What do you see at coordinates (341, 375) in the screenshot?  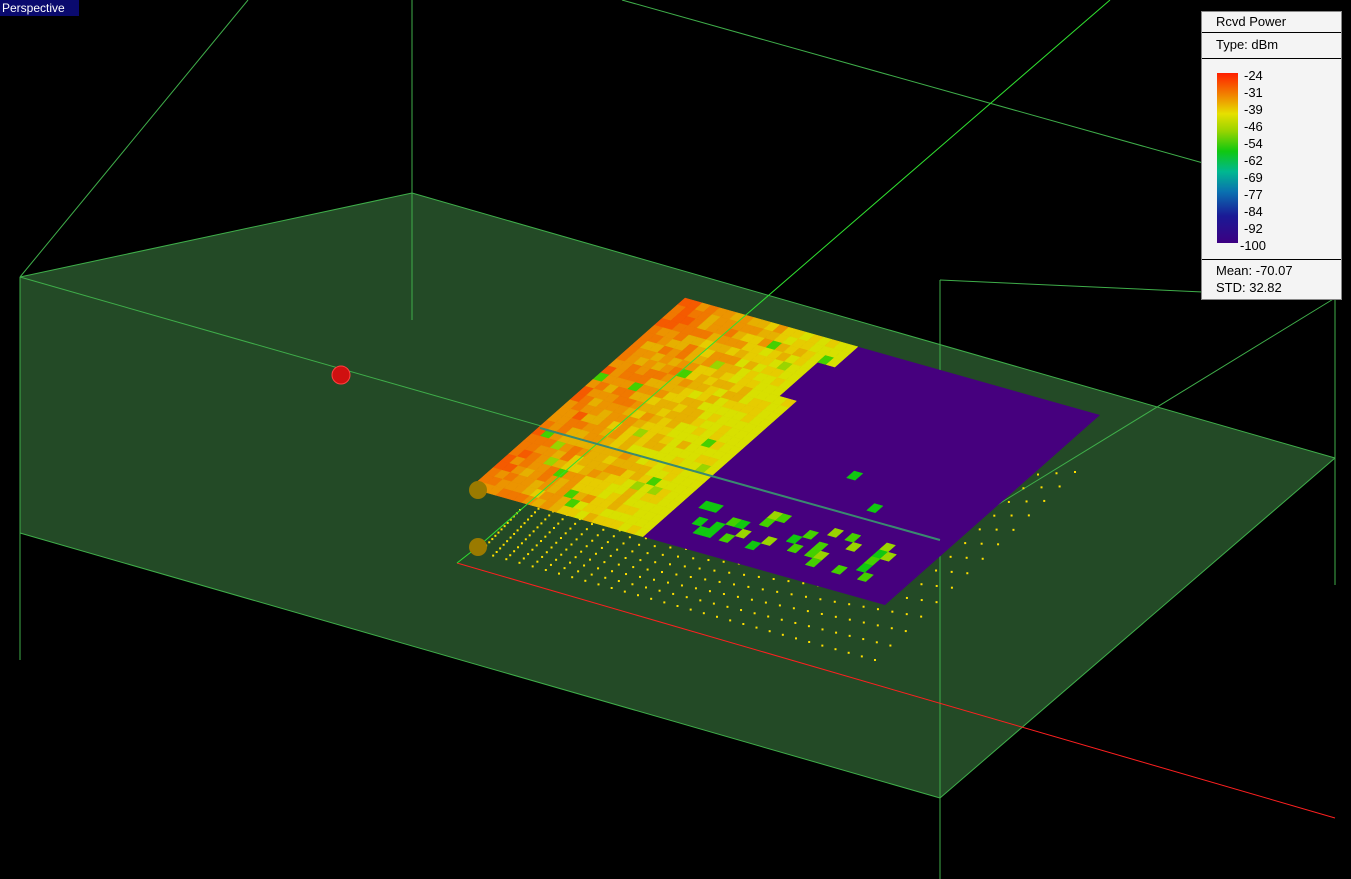 I see `transmitter-marker` at bounding box center [341, 375].